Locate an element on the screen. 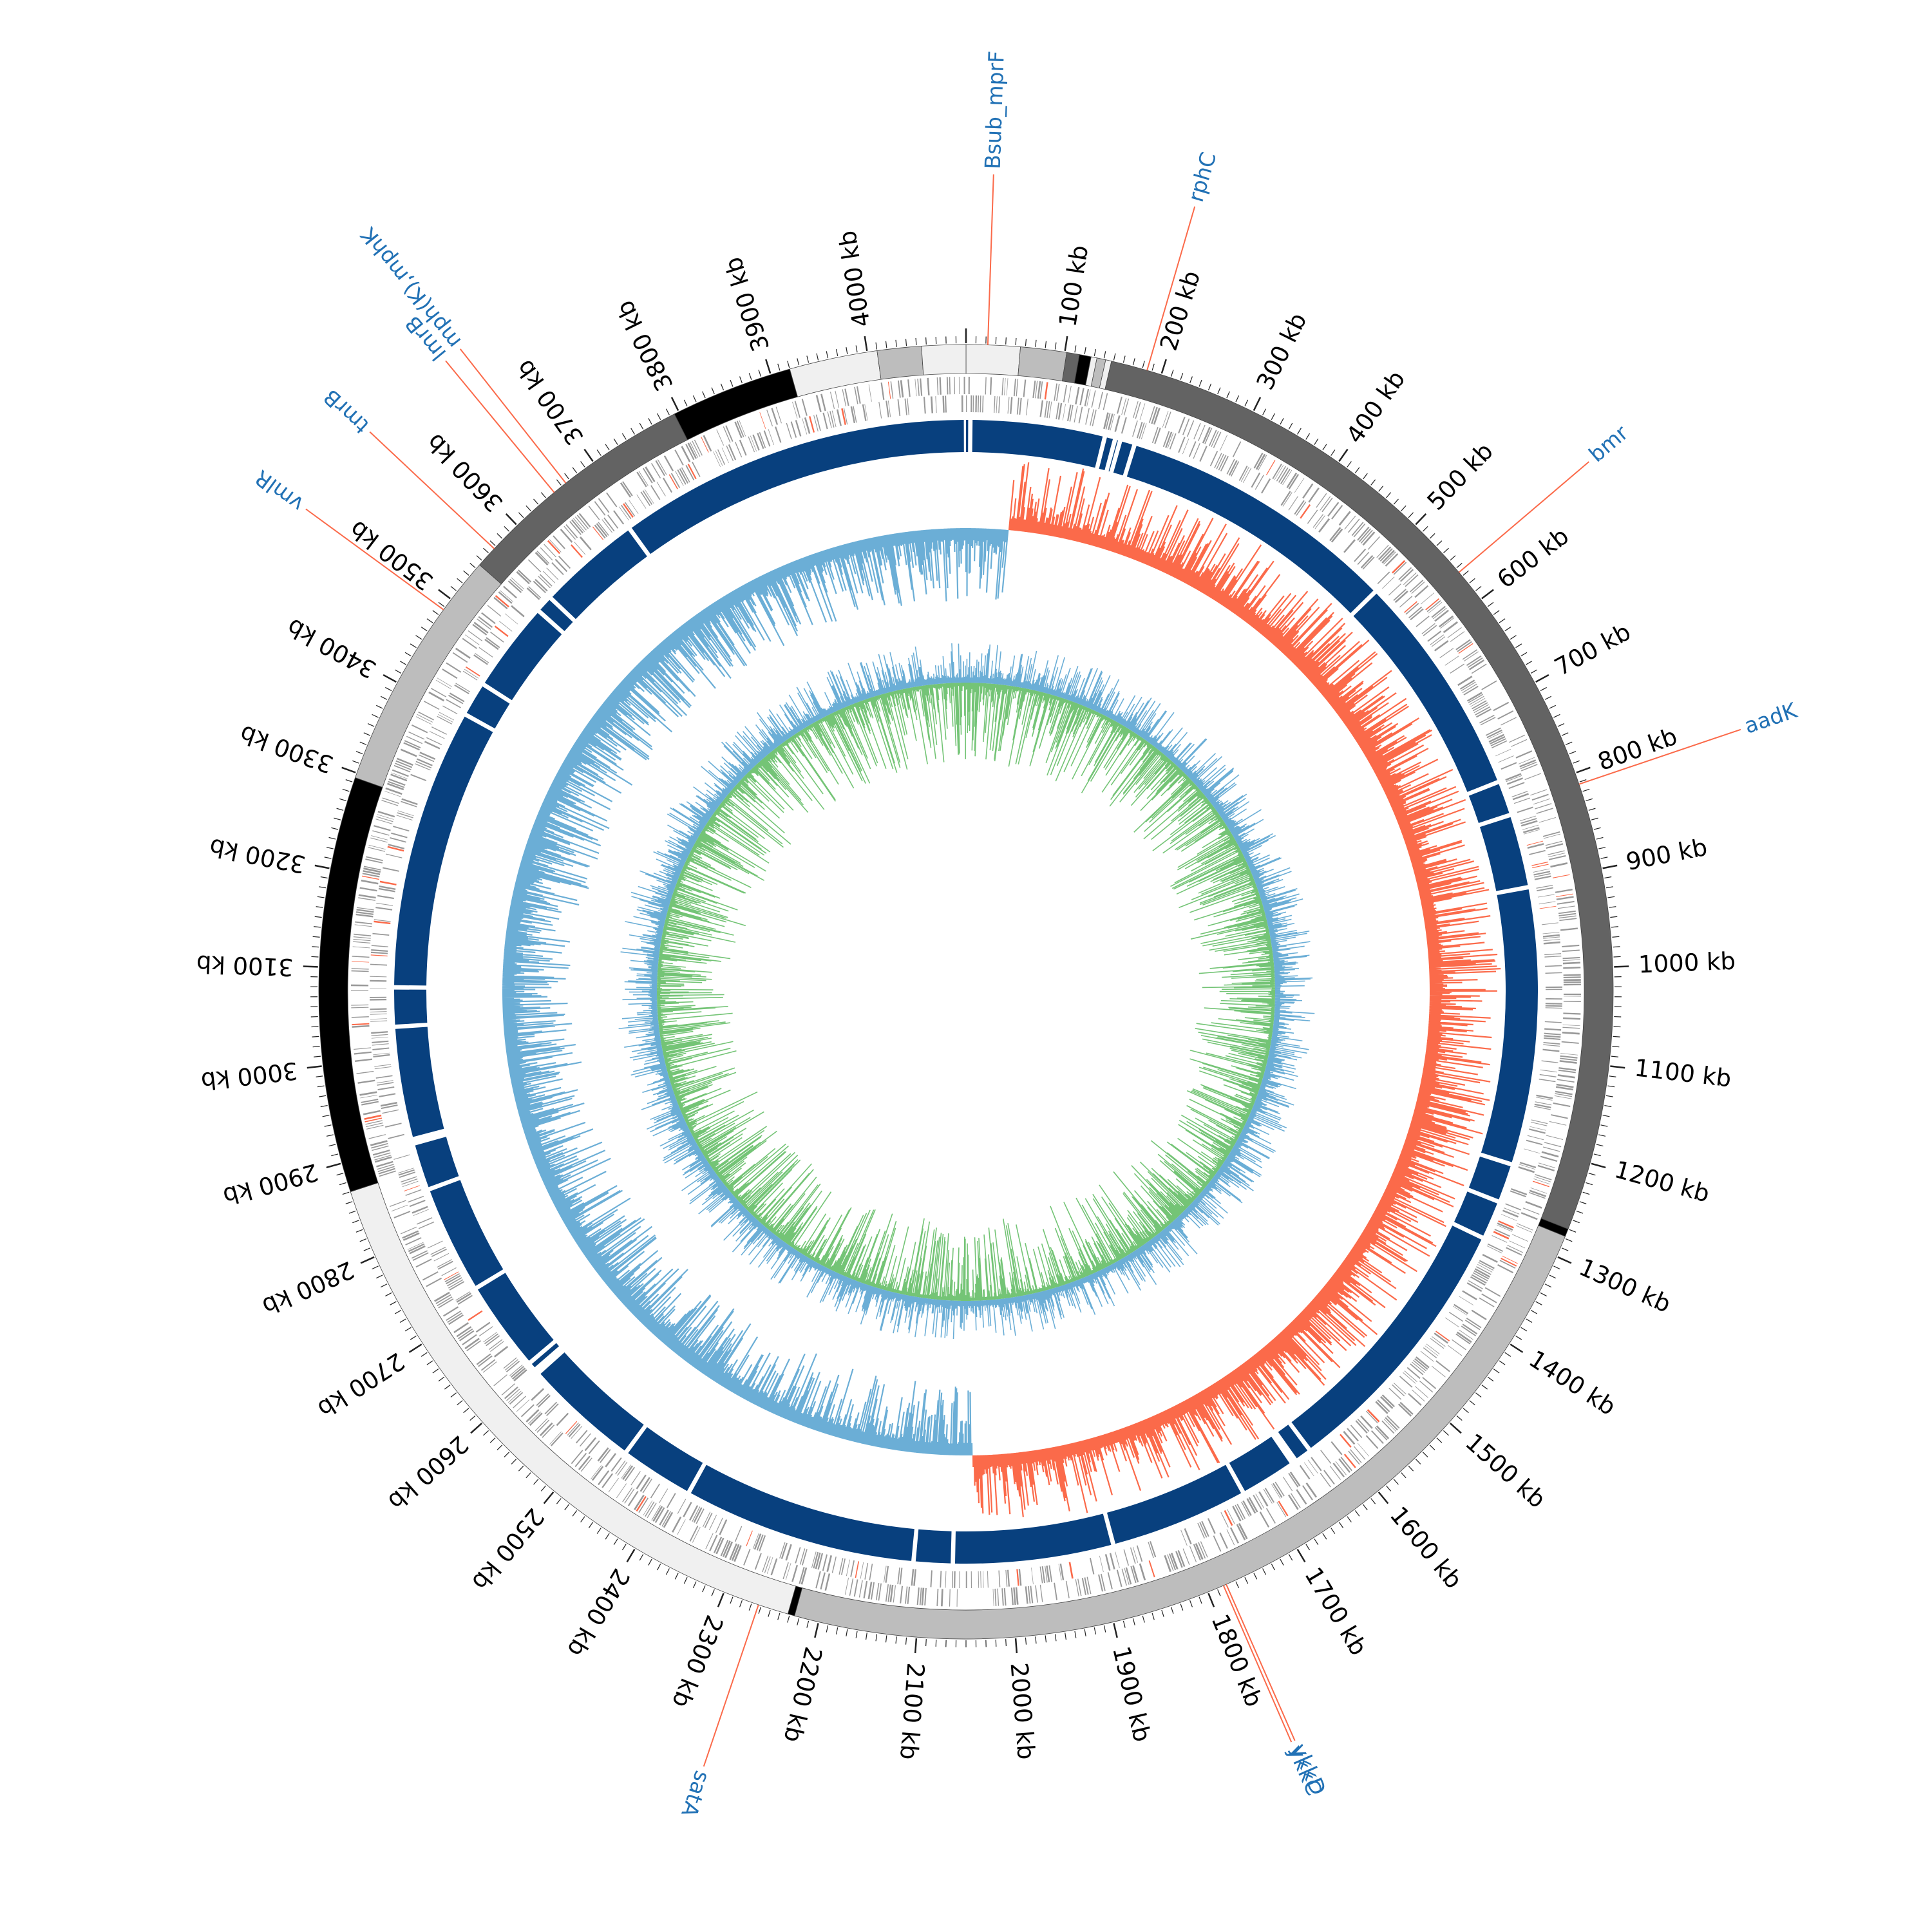 The width and height of the screenshot is (1932, 1932). major-tick is located at coordinates (1257, 404).